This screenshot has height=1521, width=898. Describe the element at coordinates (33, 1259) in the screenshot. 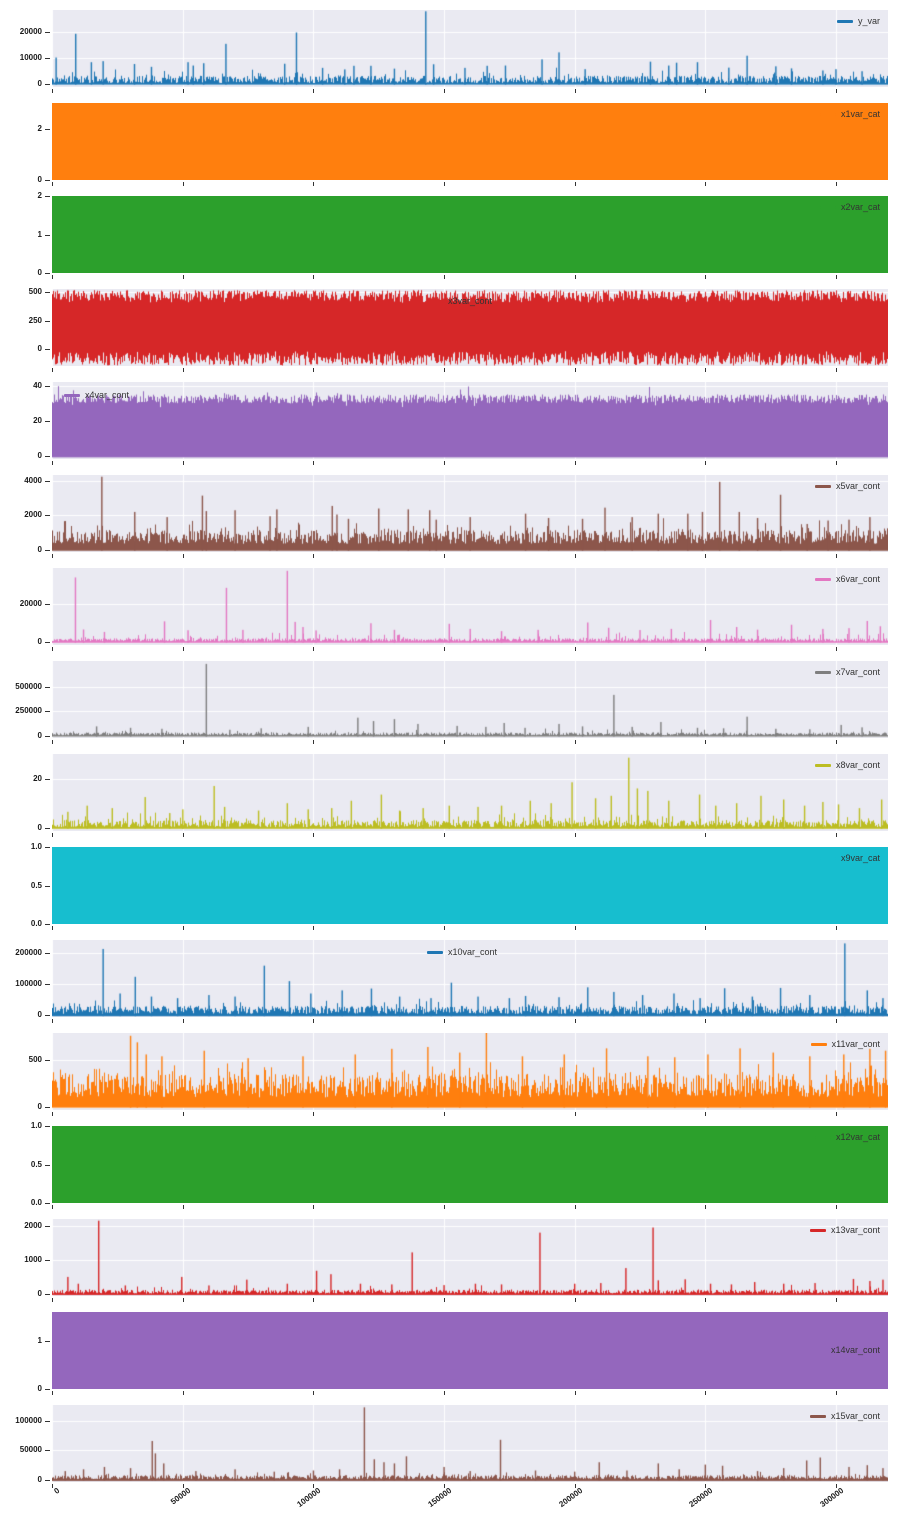

I see `y-tick-label: 1000` at that location.